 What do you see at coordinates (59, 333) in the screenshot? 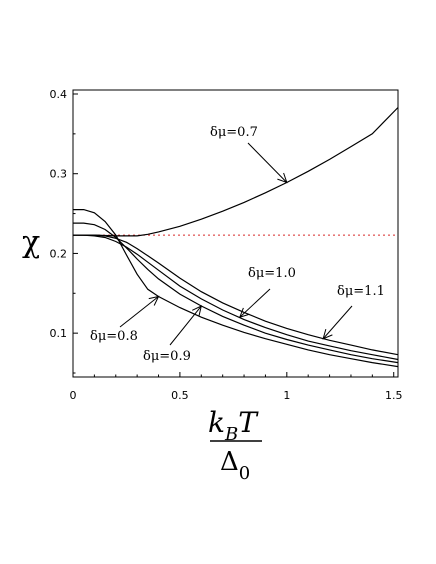
I see `y-tick-label: 0.1` at bounding box center [59, 333].